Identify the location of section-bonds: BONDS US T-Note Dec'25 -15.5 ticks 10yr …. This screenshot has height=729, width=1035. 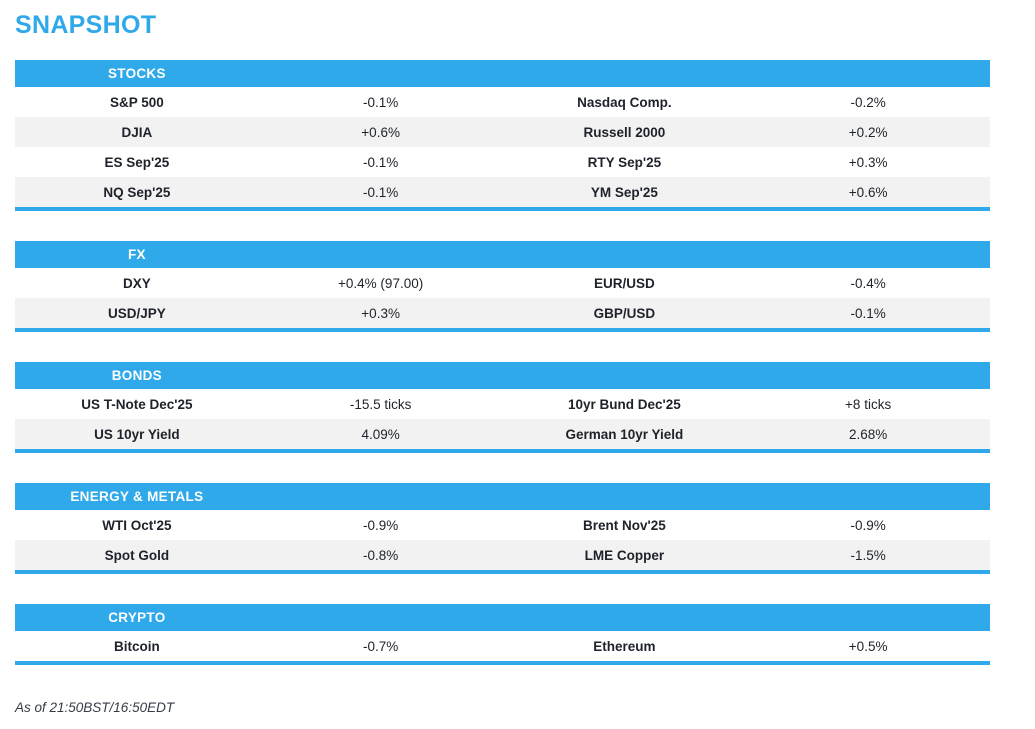
(502, 407).